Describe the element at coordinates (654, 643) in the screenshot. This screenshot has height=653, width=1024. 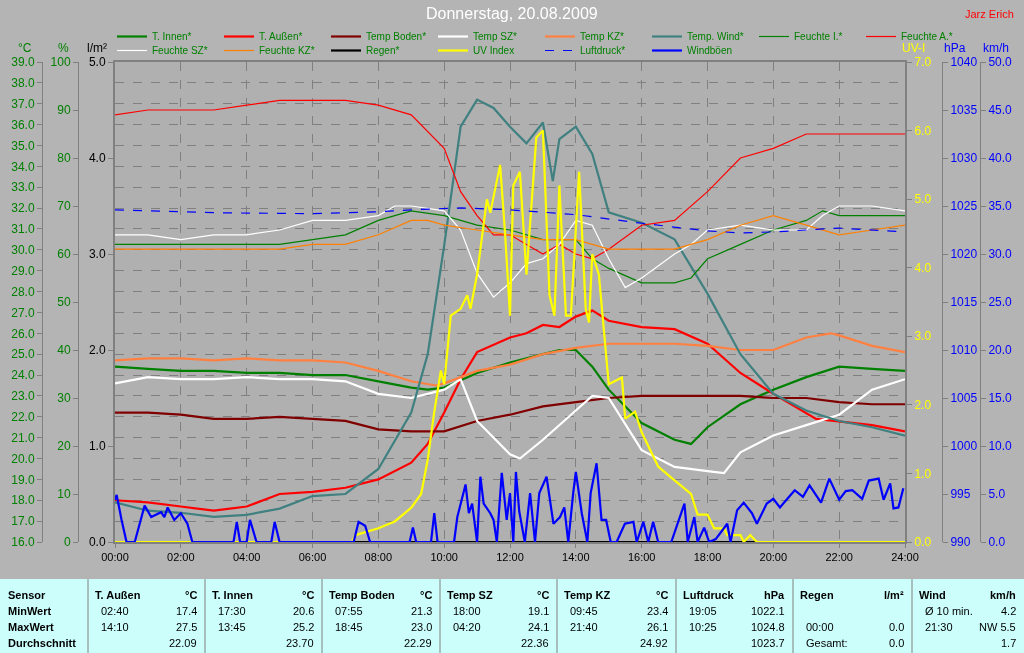
I see `text: 24.92` at that location.